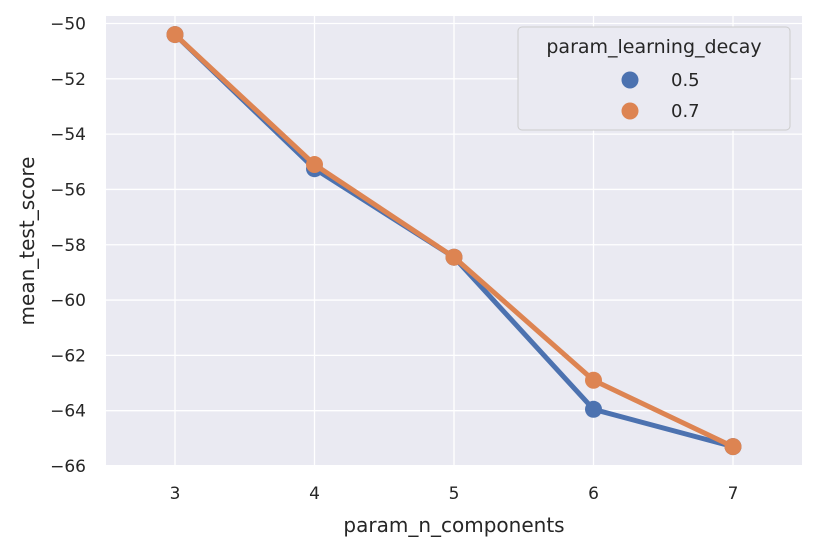 The image size is (817, 554). I want to click on y-tick-label: −58, so click(68, 246).